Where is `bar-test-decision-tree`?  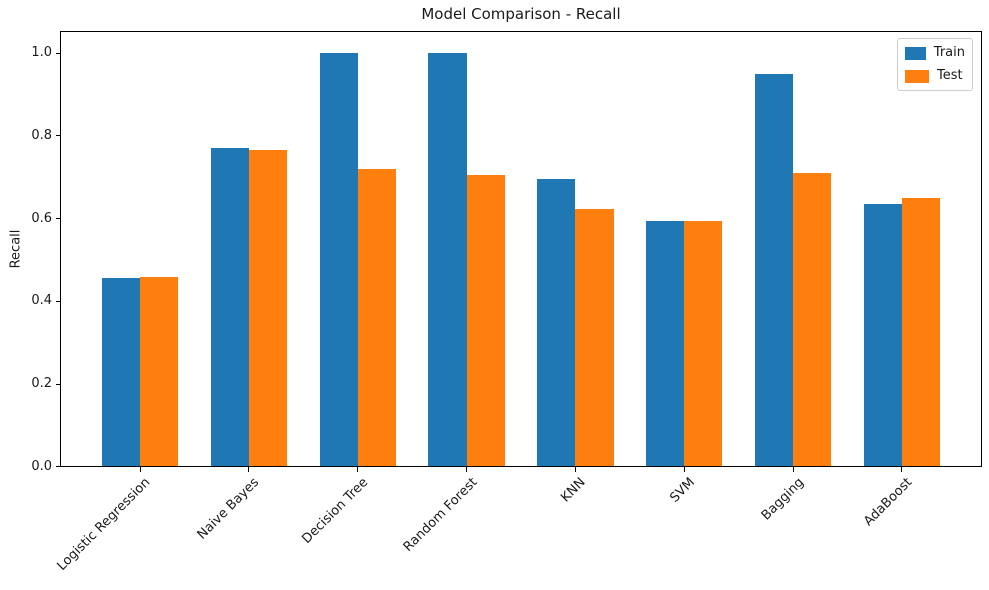 bar-test-decision-tree is located at coordinates (376, 317).